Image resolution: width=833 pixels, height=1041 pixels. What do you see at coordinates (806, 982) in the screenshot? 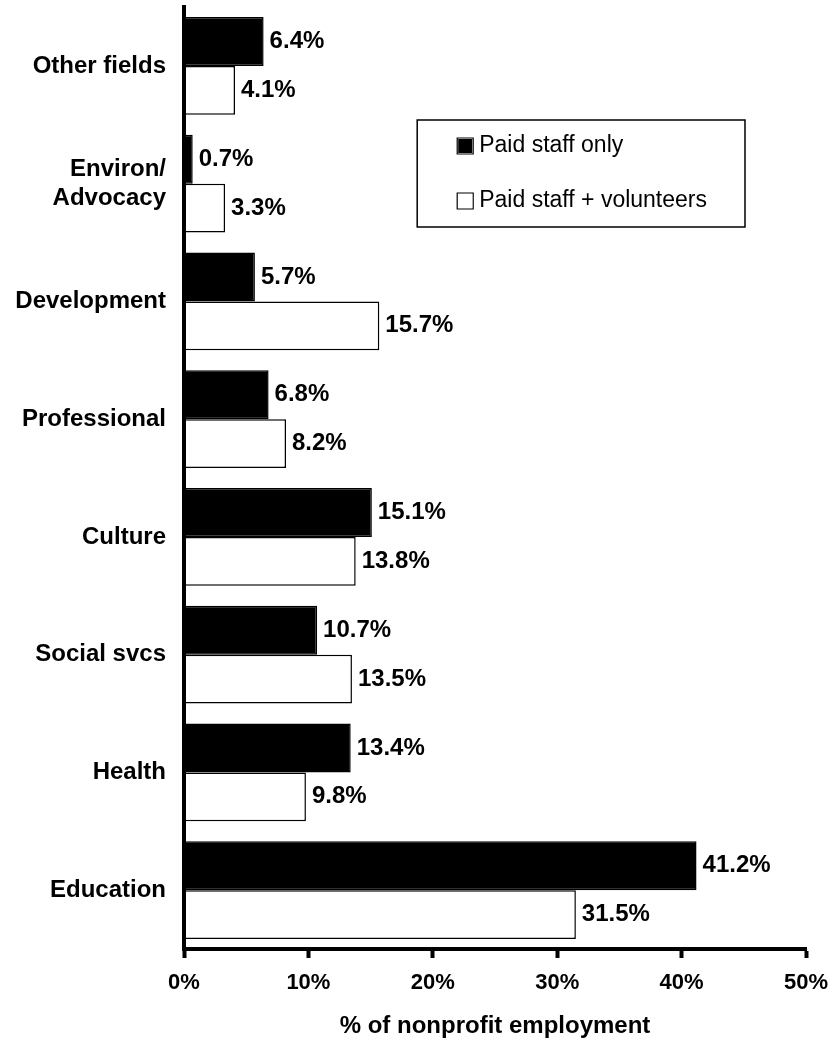
I see `x-tick-label: 50%` at bounding box center [806, 982].